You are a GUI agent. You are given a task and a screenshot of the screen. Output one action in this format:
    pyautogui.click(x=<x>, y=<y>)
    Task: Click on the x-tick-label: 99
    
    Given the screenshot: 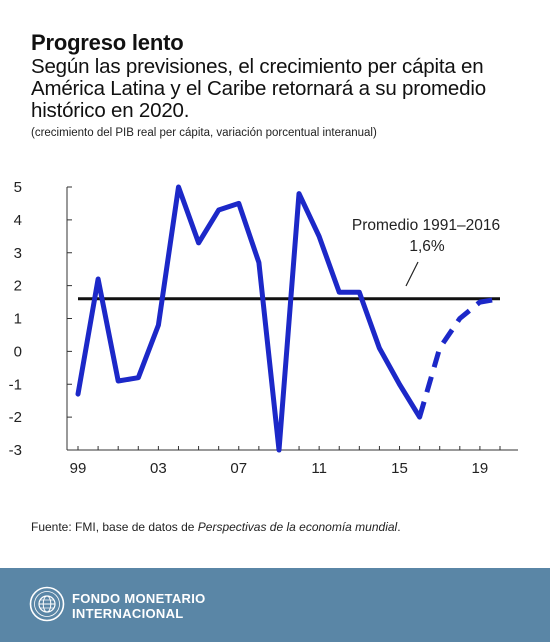 What is the action you would take?
    pyautogui.click(x=78, y=468)
    